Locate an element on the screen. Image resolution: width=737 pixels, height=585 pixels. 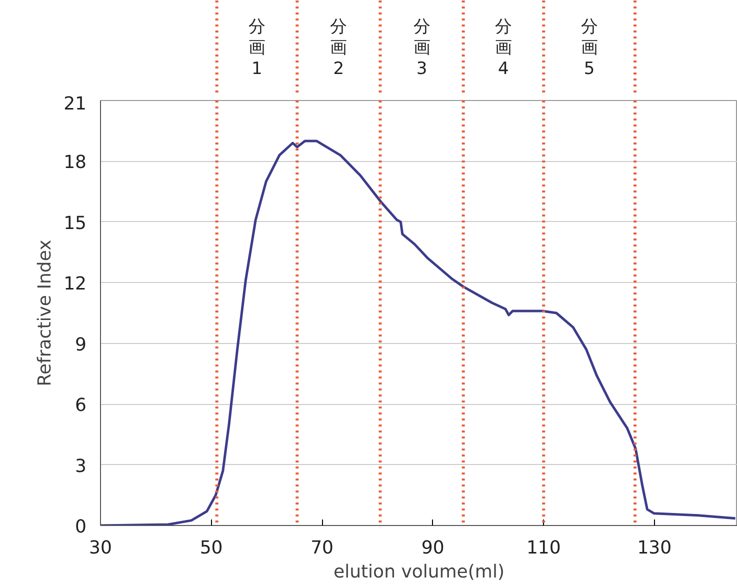
x-tick-label: 70 is located at coordinates (322, 548).